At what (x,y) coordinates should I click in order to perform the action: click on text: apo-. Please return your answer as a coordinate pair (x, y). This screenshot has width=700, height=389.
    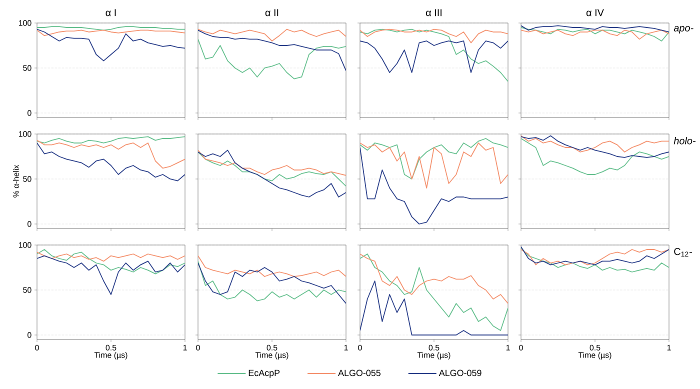
    Looking at the image, I should click on (684, 30).